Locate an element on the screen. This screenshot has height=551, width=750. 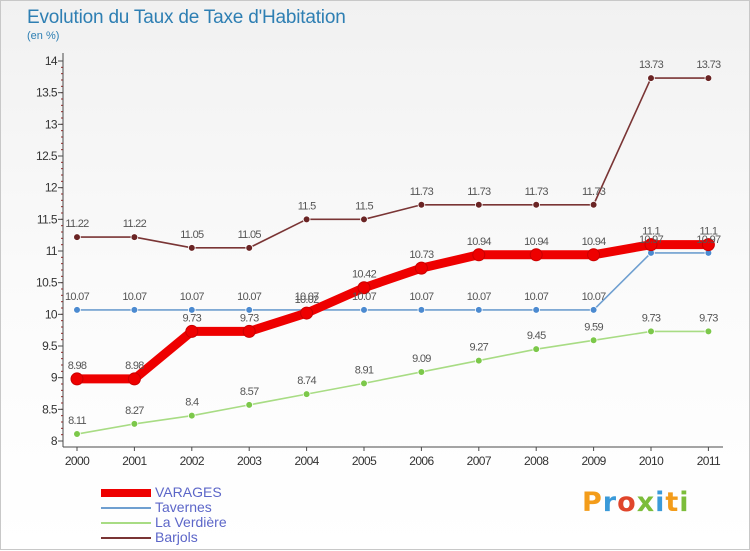
x-tick-label: 2009 is located at coordinates (593, 461).